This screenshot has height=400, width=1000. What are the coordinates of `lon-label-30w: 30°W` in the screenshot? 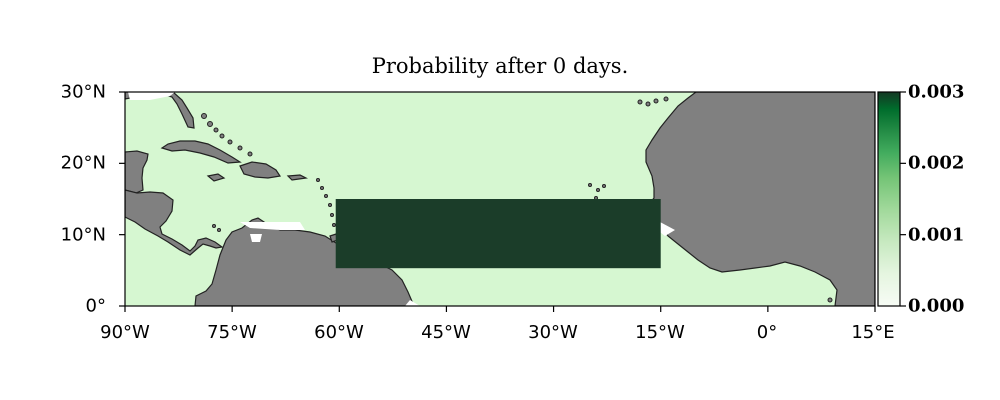 It's located at (553, 332).